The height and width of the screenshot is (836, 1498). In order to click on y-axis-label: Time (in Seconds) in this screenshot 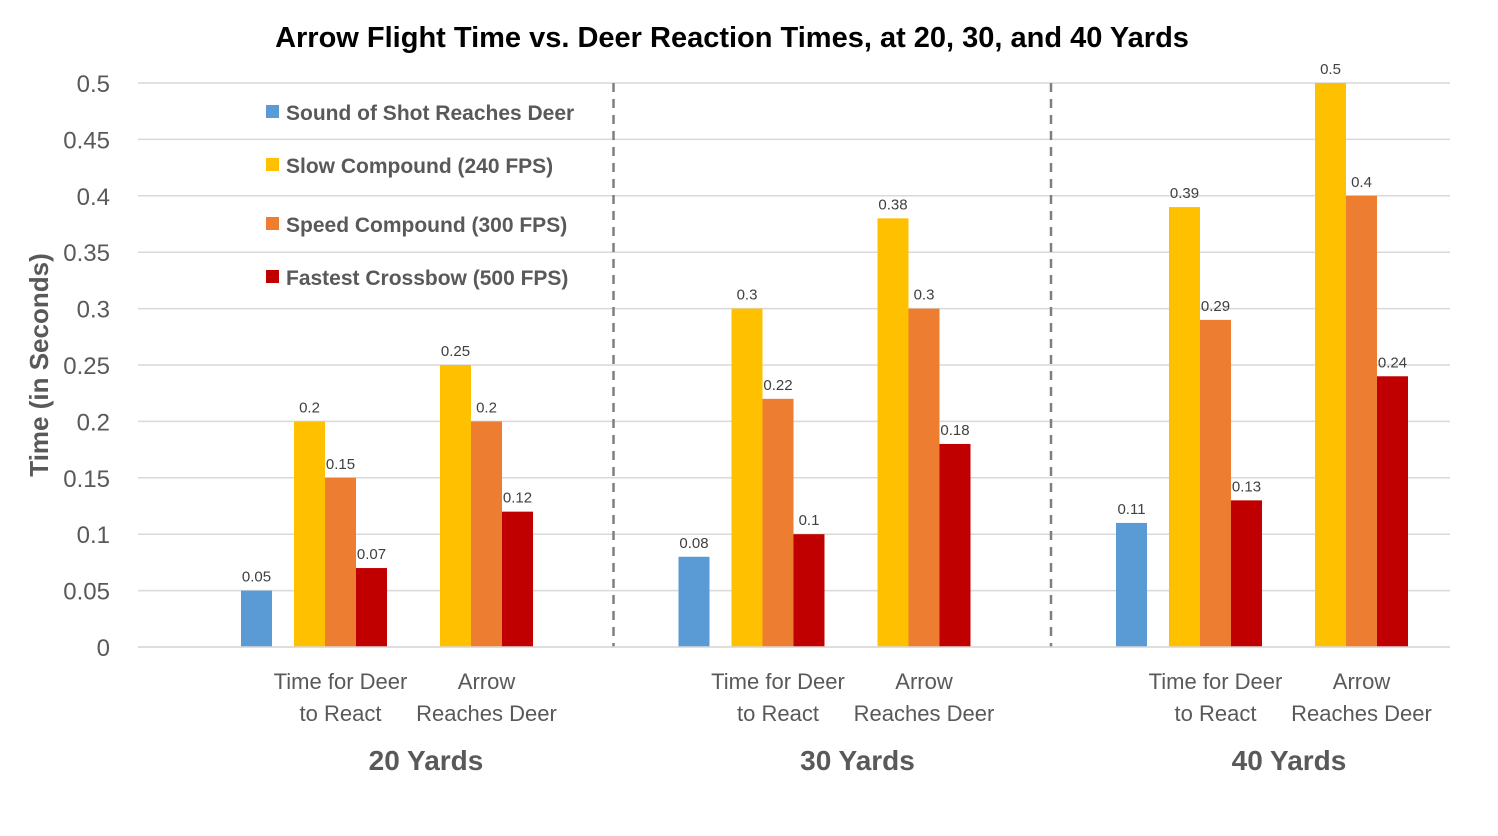, I will do `click(39, 364)`.